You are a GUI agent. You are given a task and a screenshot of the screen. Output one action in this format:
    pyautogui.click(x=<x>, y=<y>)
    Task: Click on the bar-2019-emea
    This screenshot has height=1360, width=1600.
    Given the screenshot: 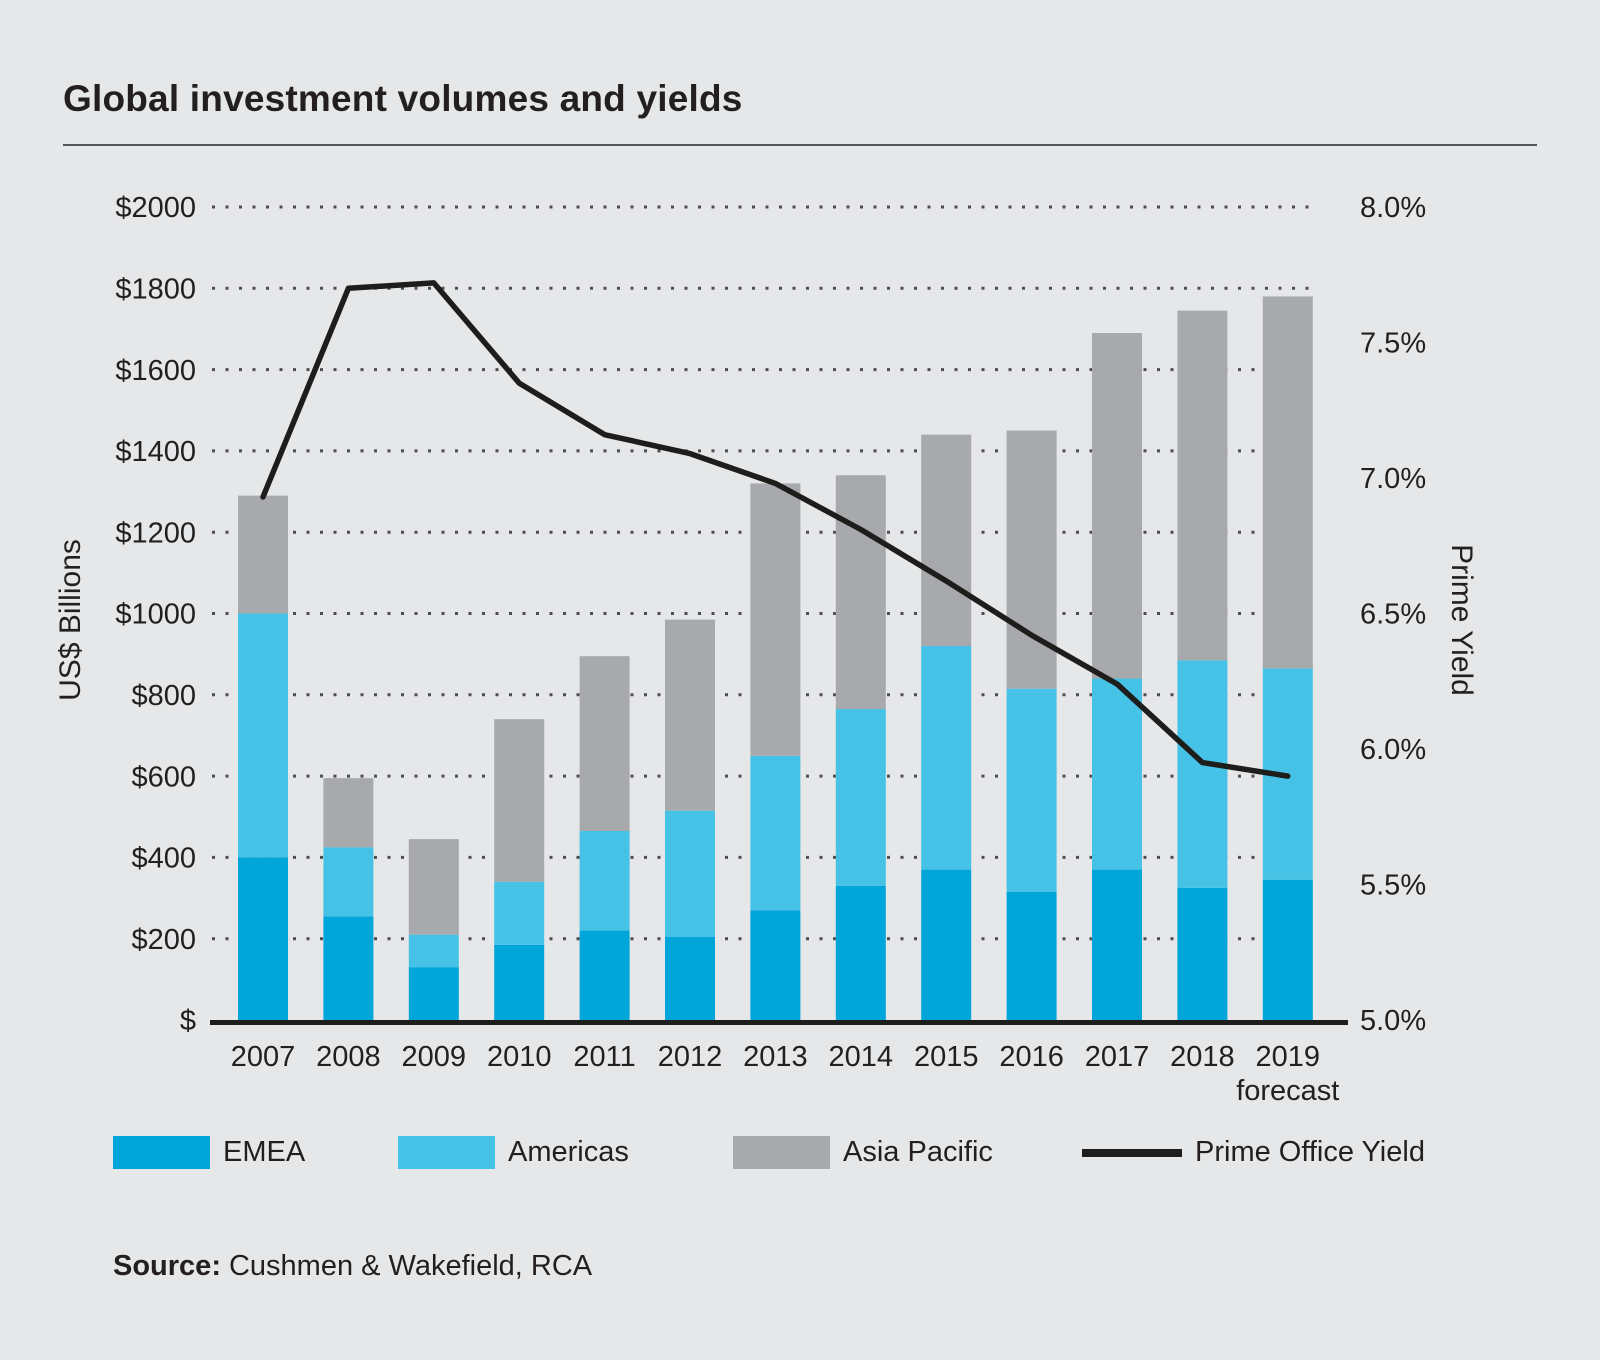 What is the action you would take?
    pyautogui.click(x=1287, y=949)
    